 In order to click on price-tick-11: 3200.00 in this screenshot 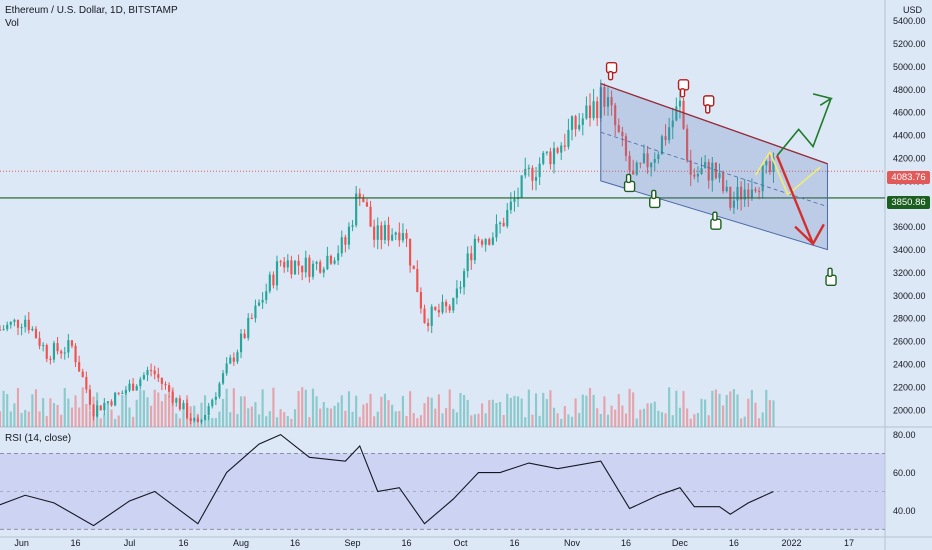, I will do `click(909, 273)`.